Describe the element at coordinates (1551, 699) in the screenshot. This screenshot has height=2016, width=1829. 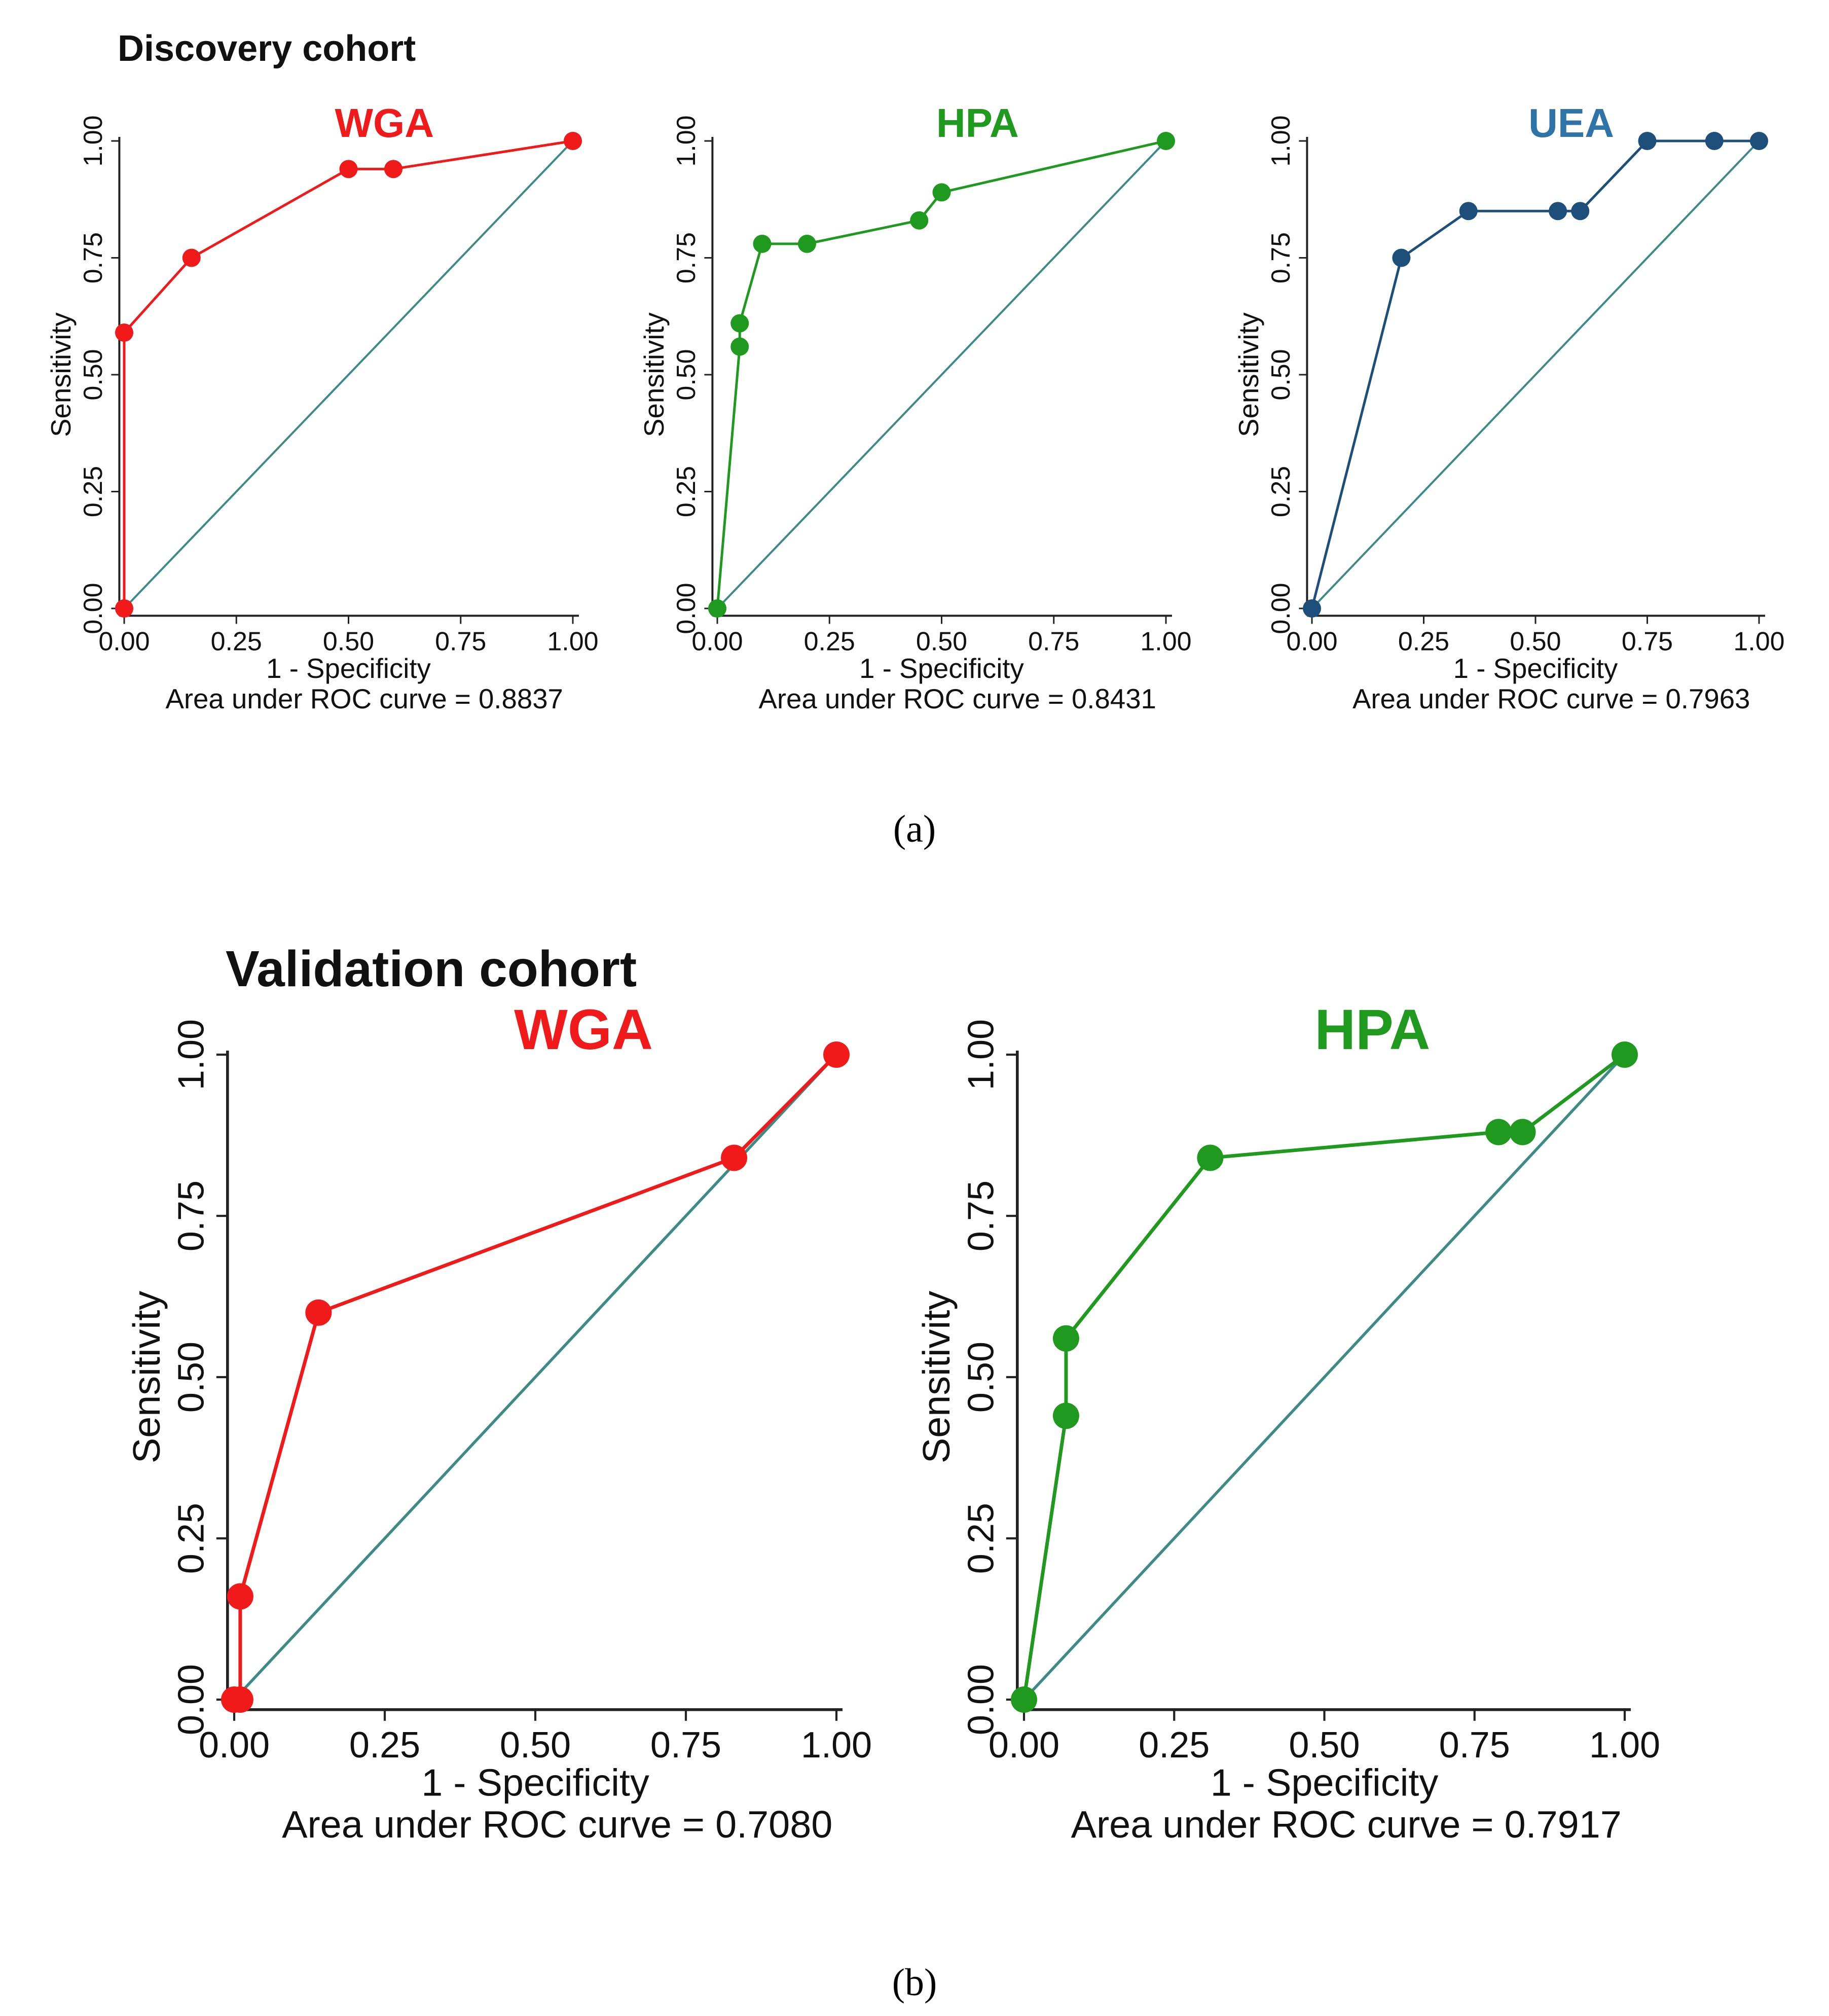
I see `auc-label: Area under ROC curve = 0.7963` at that location.